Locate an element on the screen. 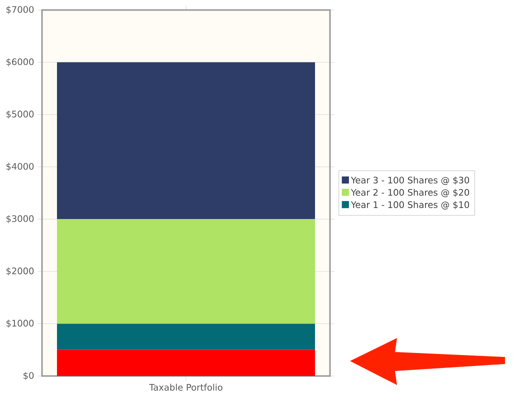 Image resolution: width=532 pixels, height=400 pixels. legend-label: Year 1 - 100 Shares @ $10 is located at coordinates (410, 205).